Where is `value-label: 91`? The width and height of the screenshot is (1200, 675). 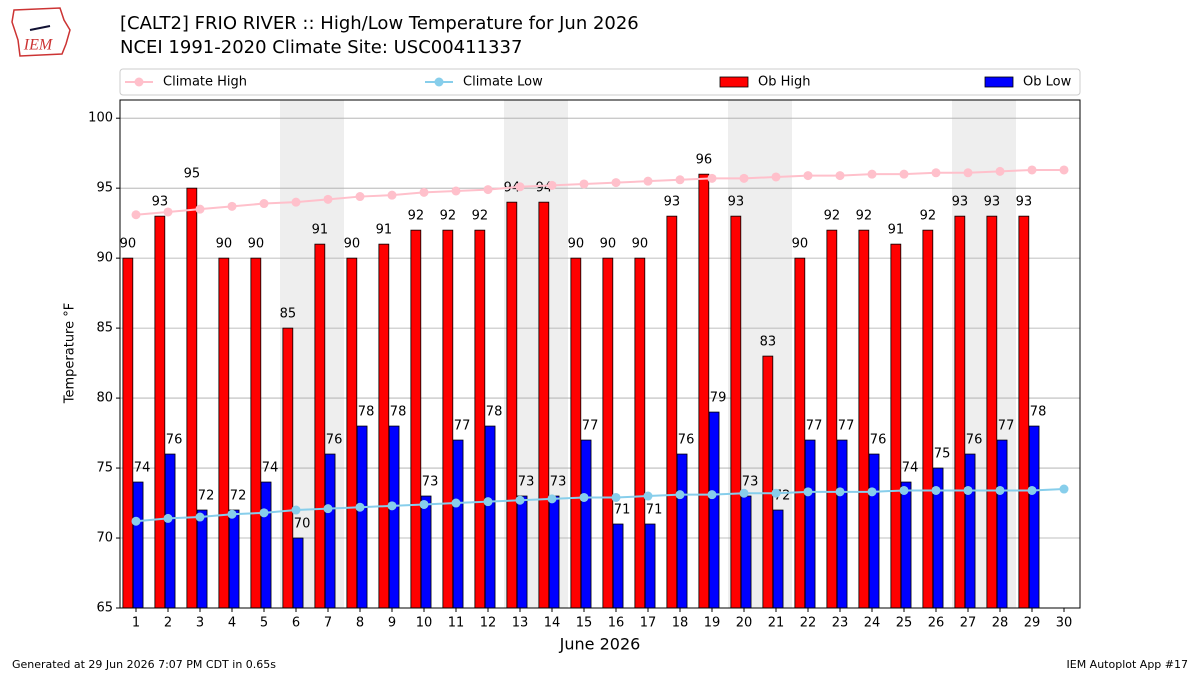 value-label: 91 is located at coordinates (320, 230).